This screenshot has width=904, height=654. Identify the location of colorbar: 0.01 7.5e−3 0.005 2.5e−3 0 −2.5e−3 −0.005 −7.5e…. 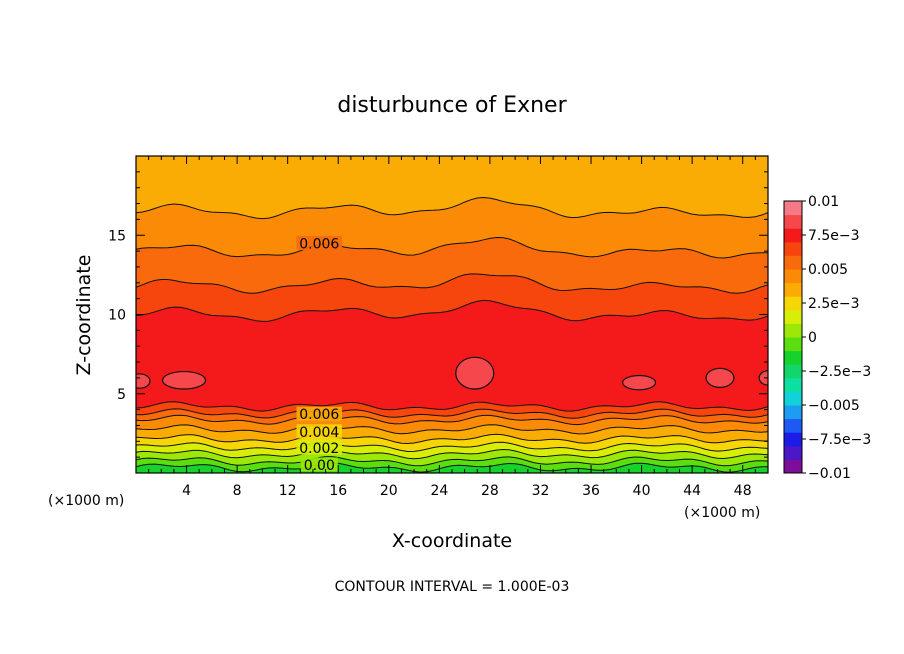
(827, 338).